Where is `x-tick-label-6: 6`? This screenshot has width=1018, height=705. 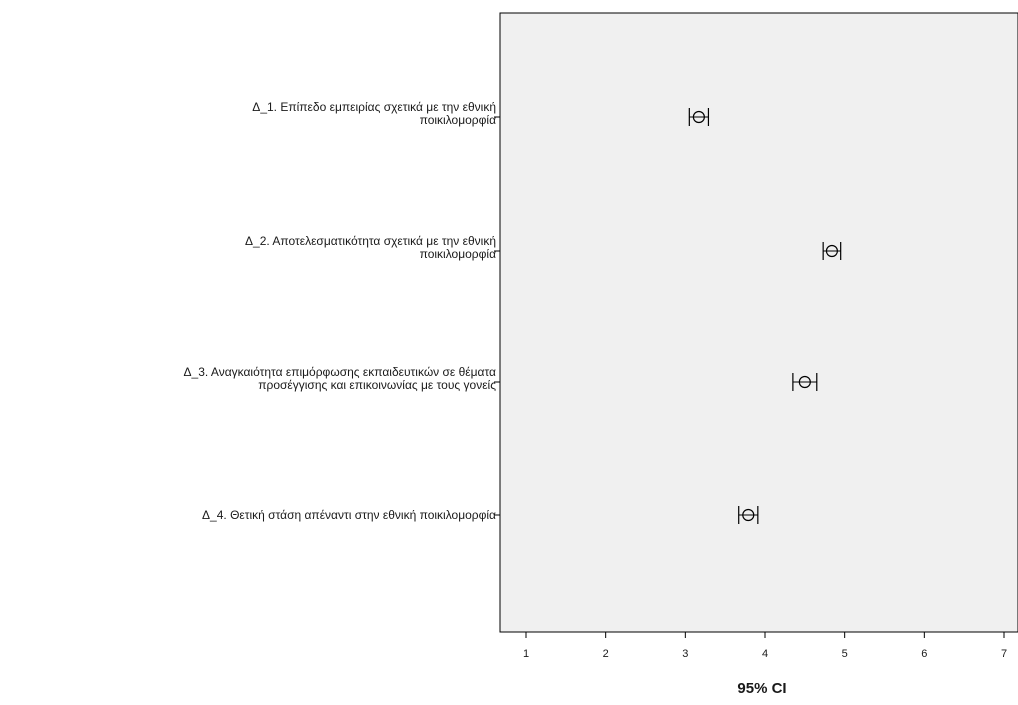 x-tick-label-6: 6 is located at coordinates (924, 654).